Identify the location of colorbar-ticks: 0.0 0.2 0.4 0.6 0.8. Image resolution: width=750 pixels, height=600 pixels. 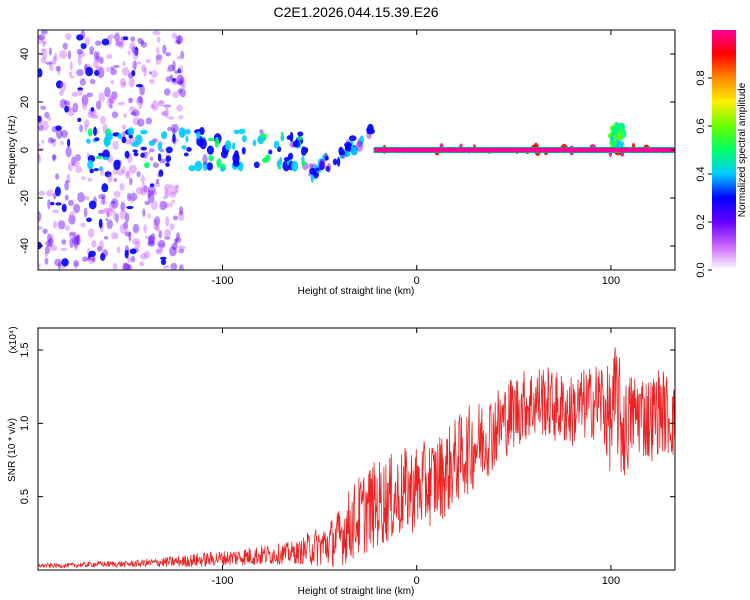
(703, 174).